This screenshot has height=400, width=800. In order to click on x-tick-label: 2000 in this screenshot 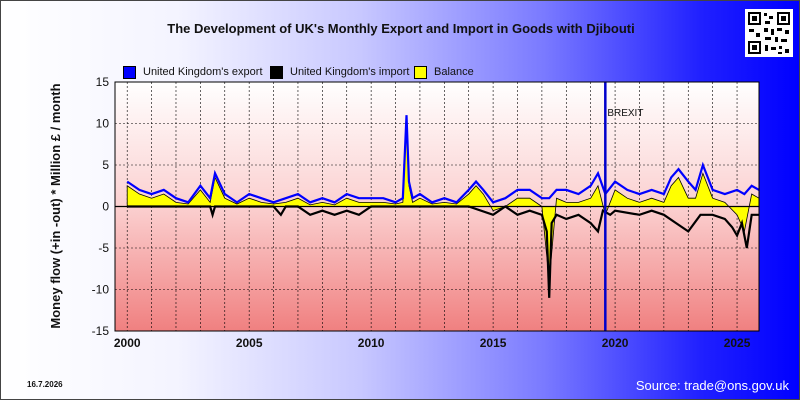, I will do `click(127, 343)`.